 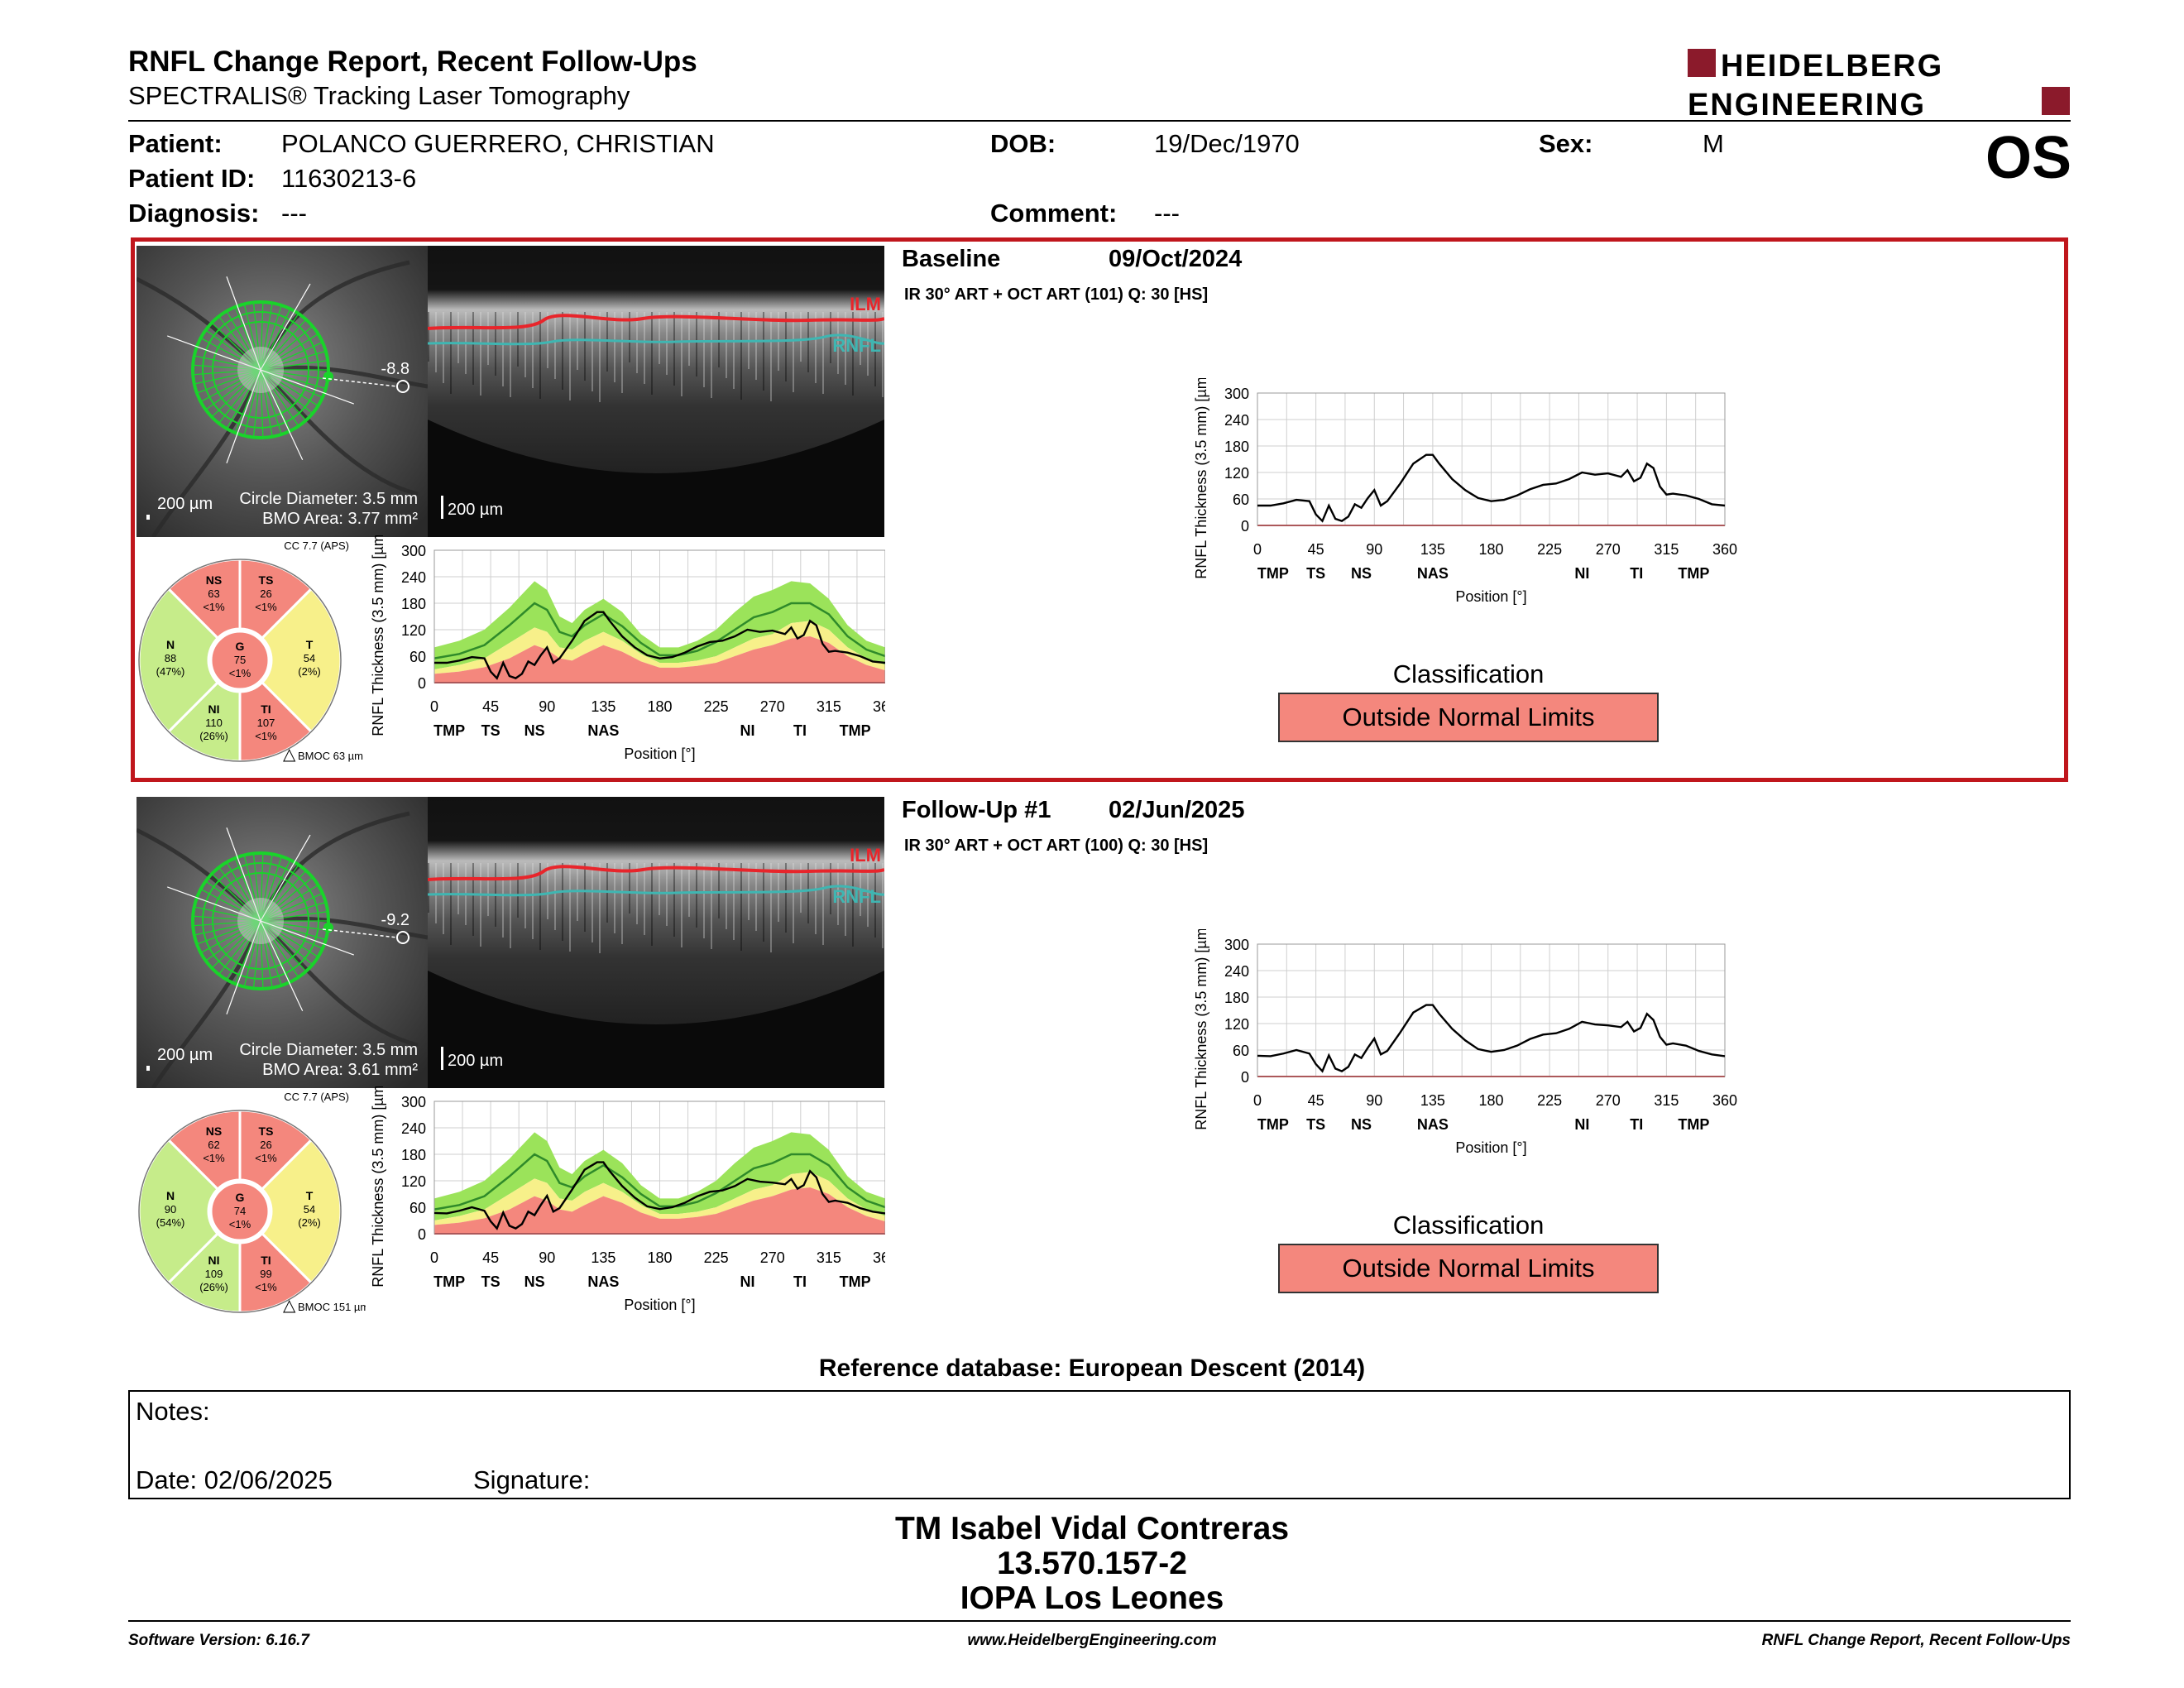 What do you see at coordinates (175, 143) in the screenshot?
I see `patient-label: Patient:` at bounding box center [175, 143].